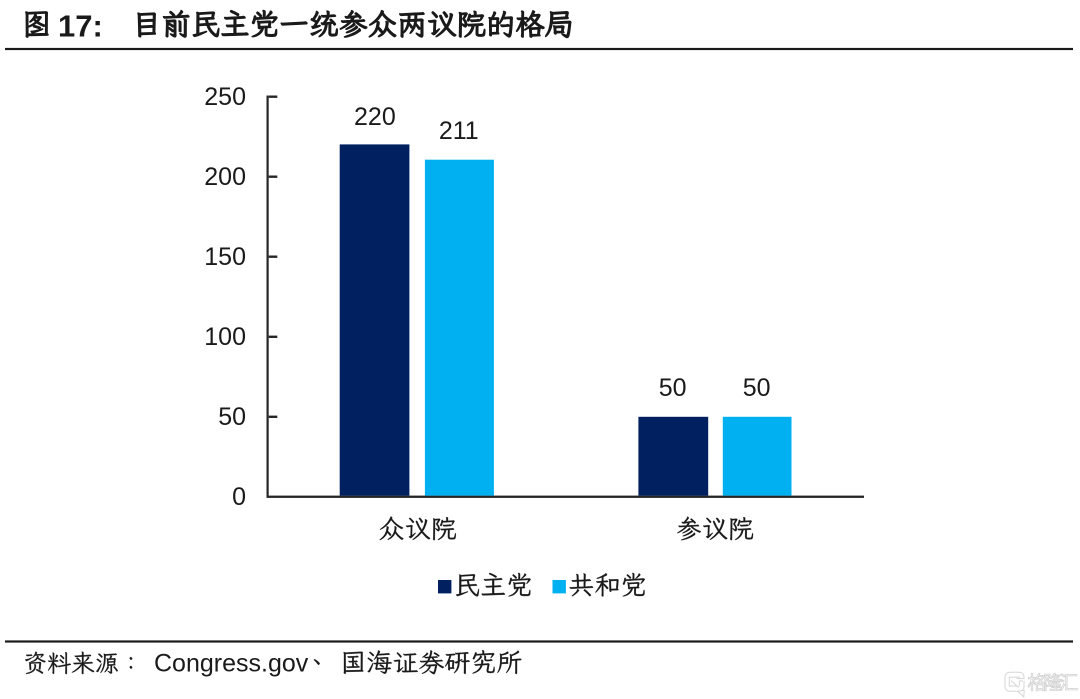 Image resolution: width=1080 pixels, height=699 pixels. Describe the element at coordinates (459, 131) in the screenshot. I see `svg-text: 211` at that location.